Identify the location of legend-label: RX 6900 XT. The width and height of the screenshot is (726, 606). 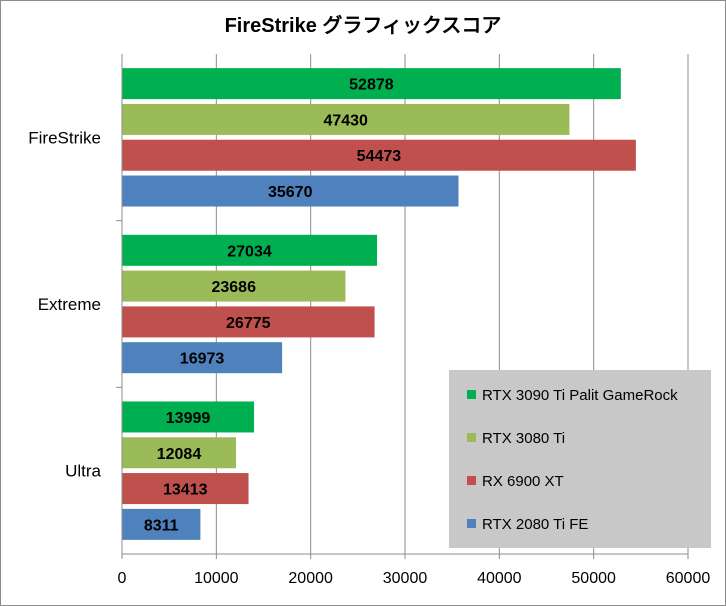
(523, 481).